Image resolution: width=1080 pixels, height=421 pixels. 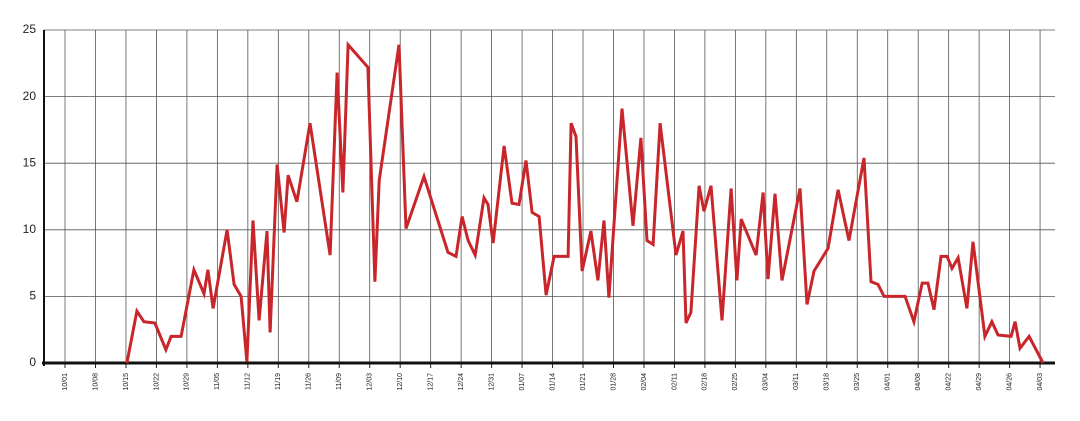 I want to click on x-tick-label: 02/04, so click(x=644, y=382).